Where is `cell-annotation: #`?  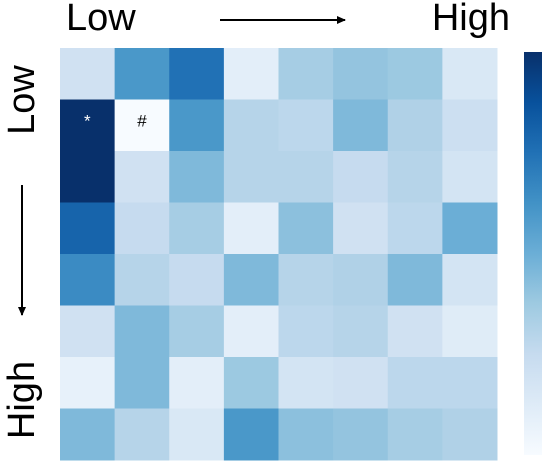 cell-annotation: # is located at coordinates (142, 120).